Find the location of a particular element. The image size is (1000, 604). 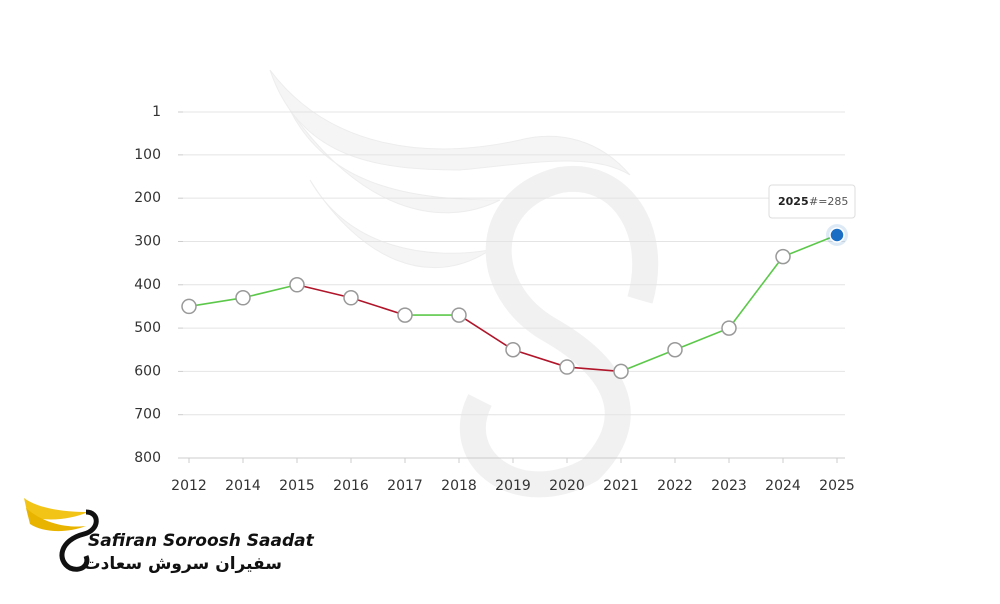

logo: Safiran Soroosh Saadat سفیران سروش سعادت is located at coordinates (169, 536).